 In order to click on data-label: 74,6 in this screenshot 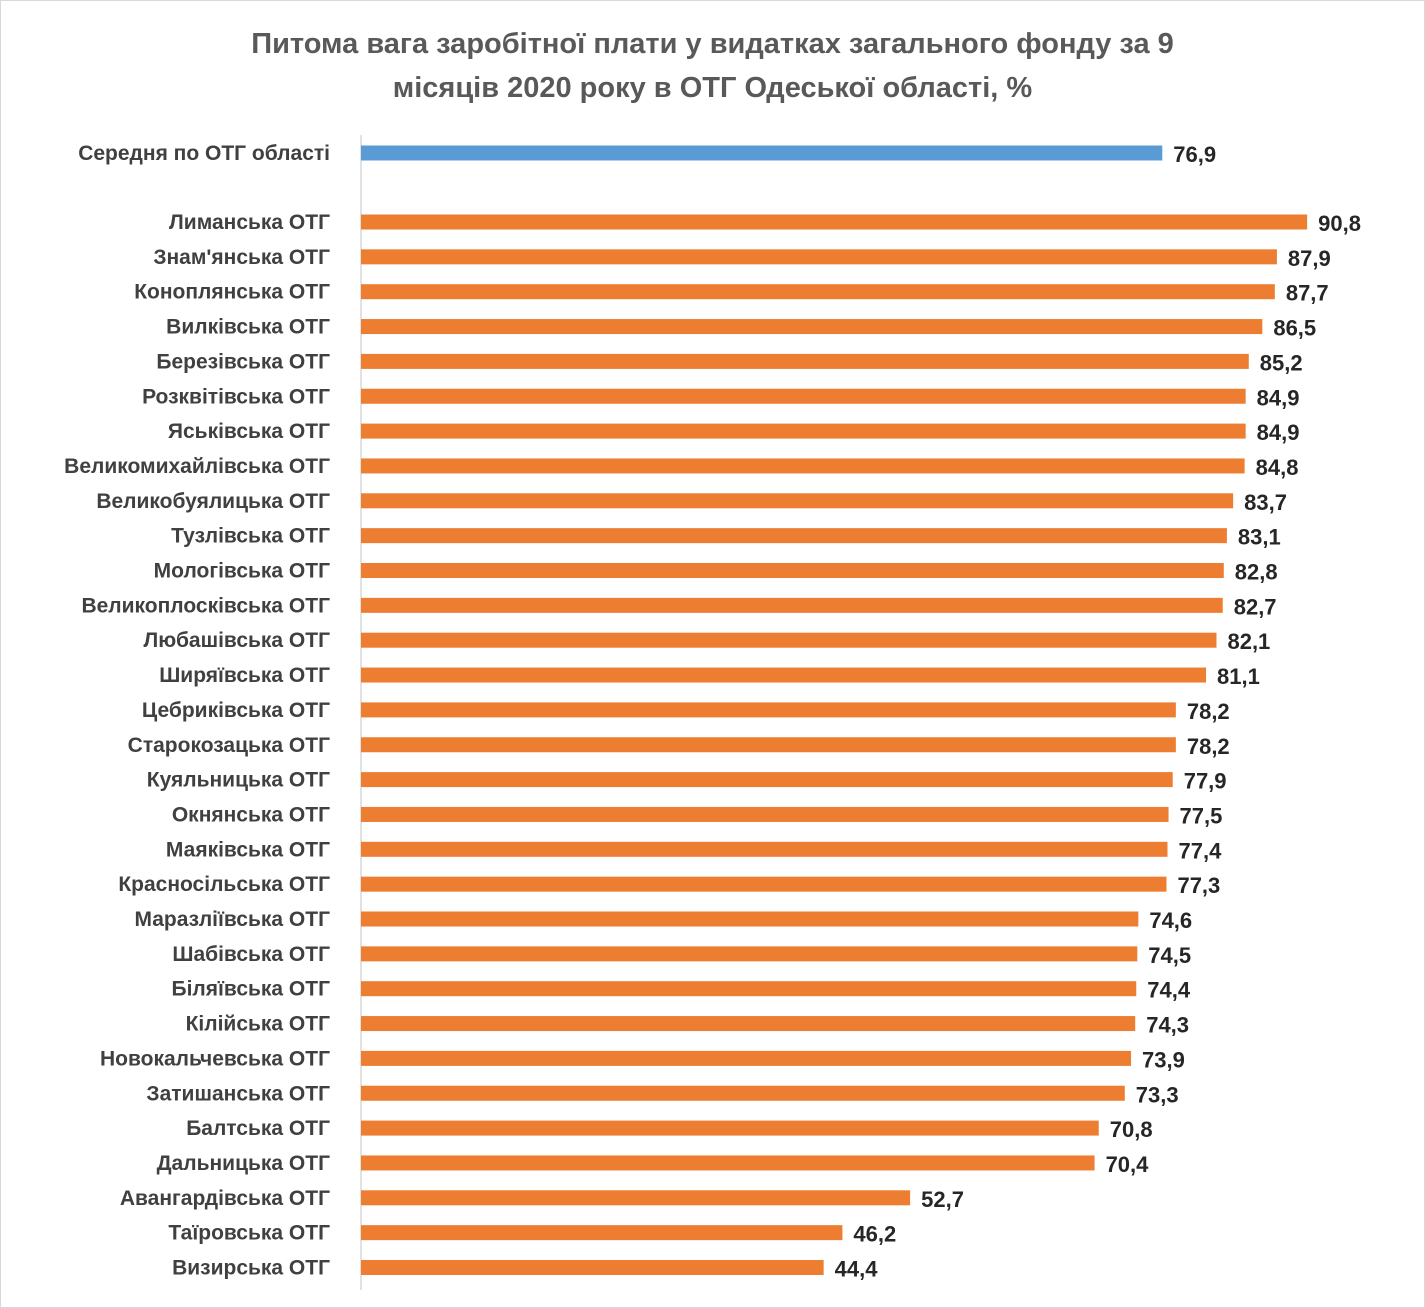, I will do `click(1170, 920)`.